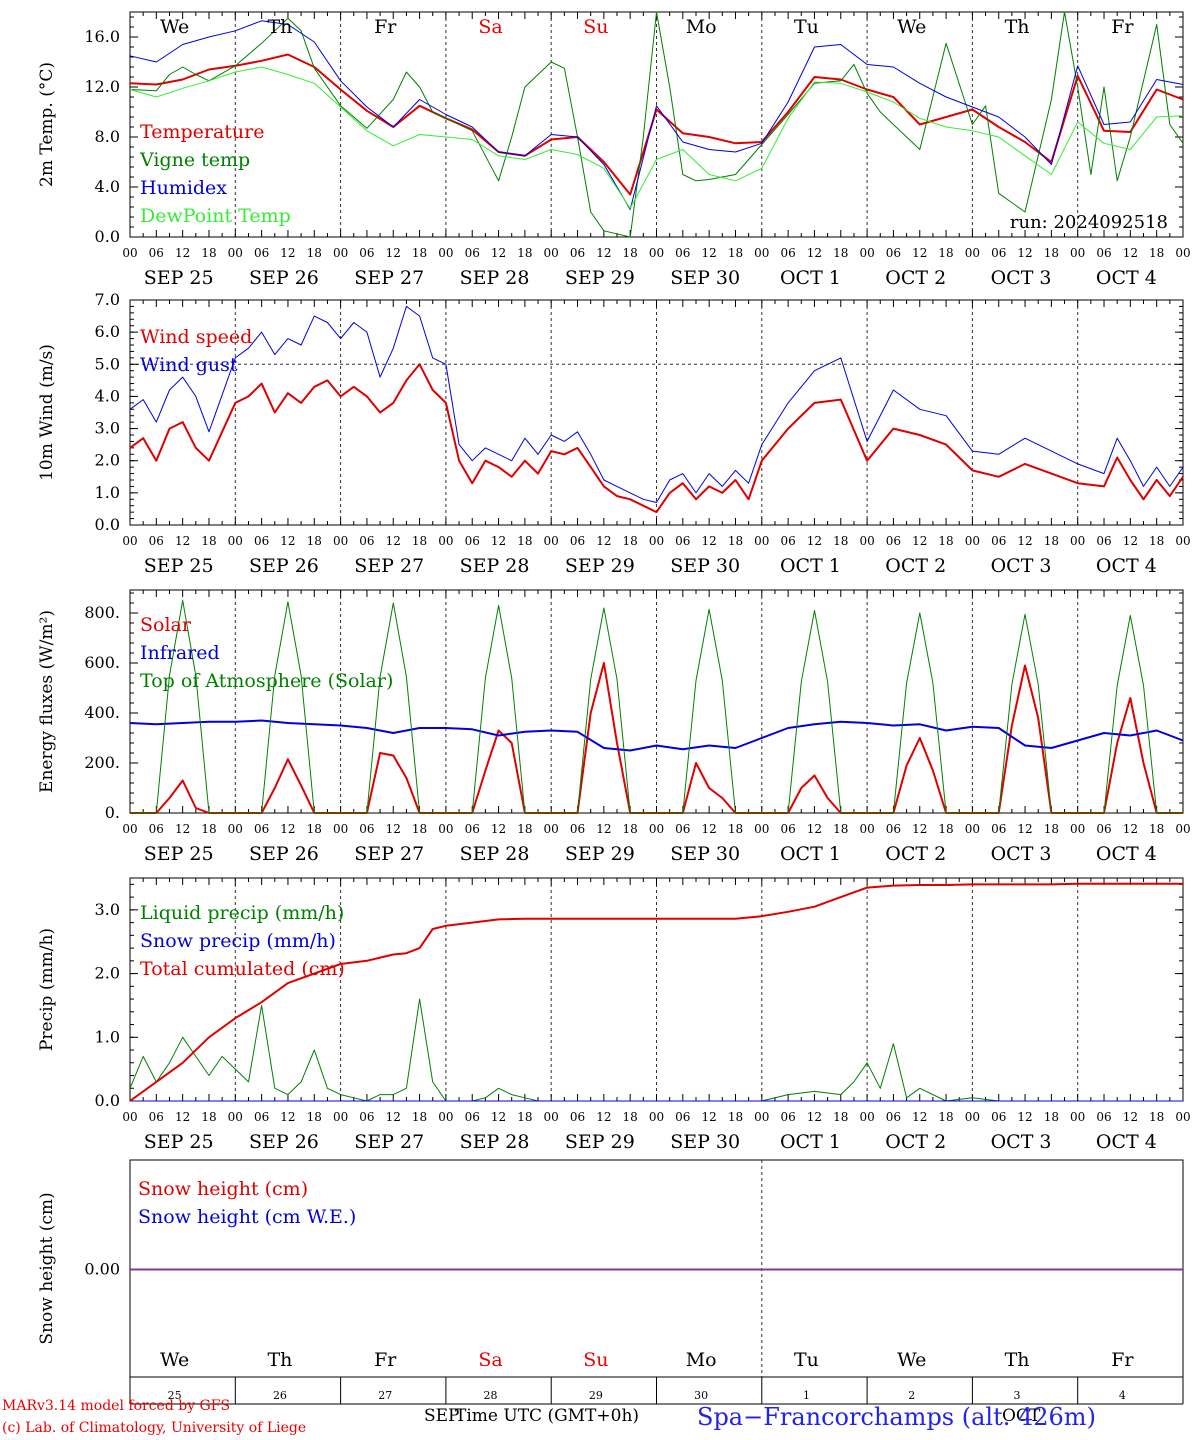  I want to click on y-axis-label: Precip (mm/h), so click(47, 989).